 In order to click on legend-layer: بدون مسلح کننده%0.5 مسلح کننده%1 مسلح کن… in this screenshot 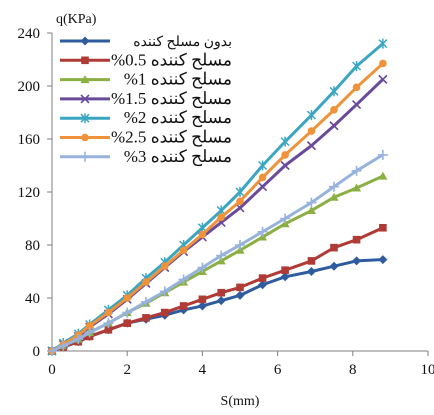, I will do `click(146, 101)`.